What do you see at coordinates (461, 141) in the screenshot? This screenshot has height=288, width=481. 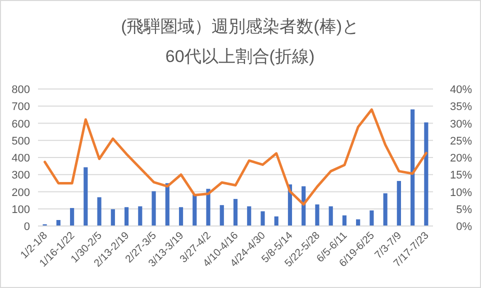 I see `y2-tick-label: 25%` at bounding box center [461, 141].